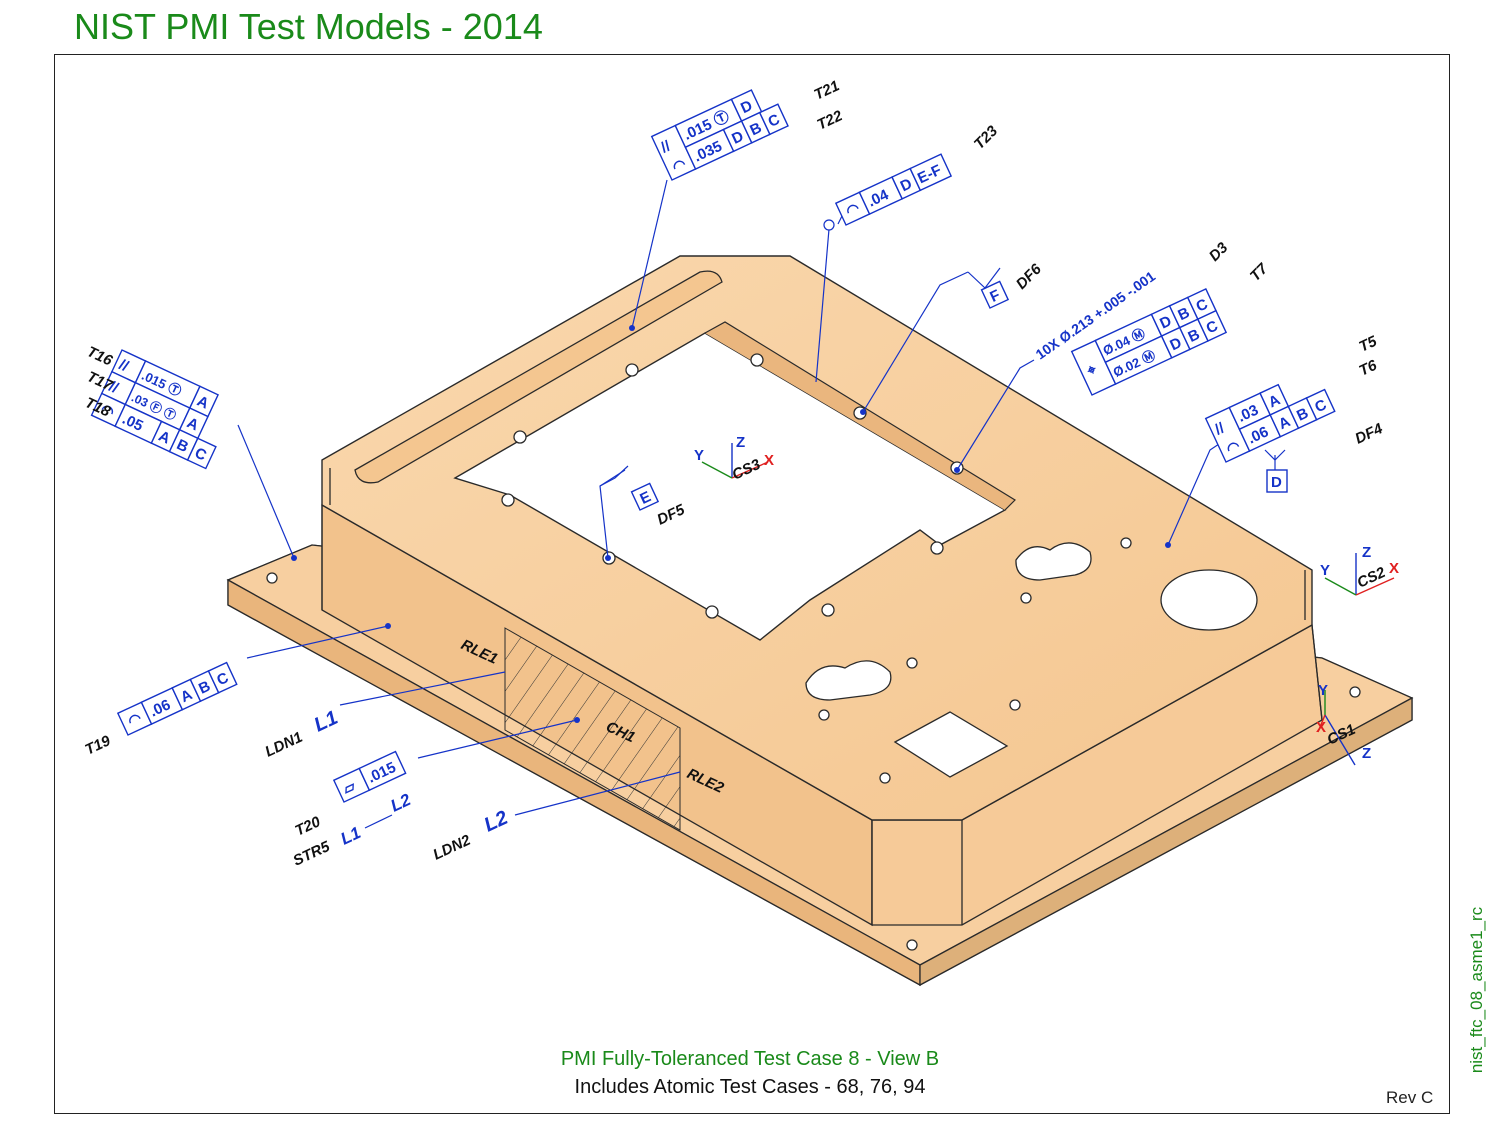 This screenshot has width=1500, height=1125. What do you see at coordinates (284, 745) in the screenshot?
I see `label-ldn1: LDN1` at bounding box center [284, 745].